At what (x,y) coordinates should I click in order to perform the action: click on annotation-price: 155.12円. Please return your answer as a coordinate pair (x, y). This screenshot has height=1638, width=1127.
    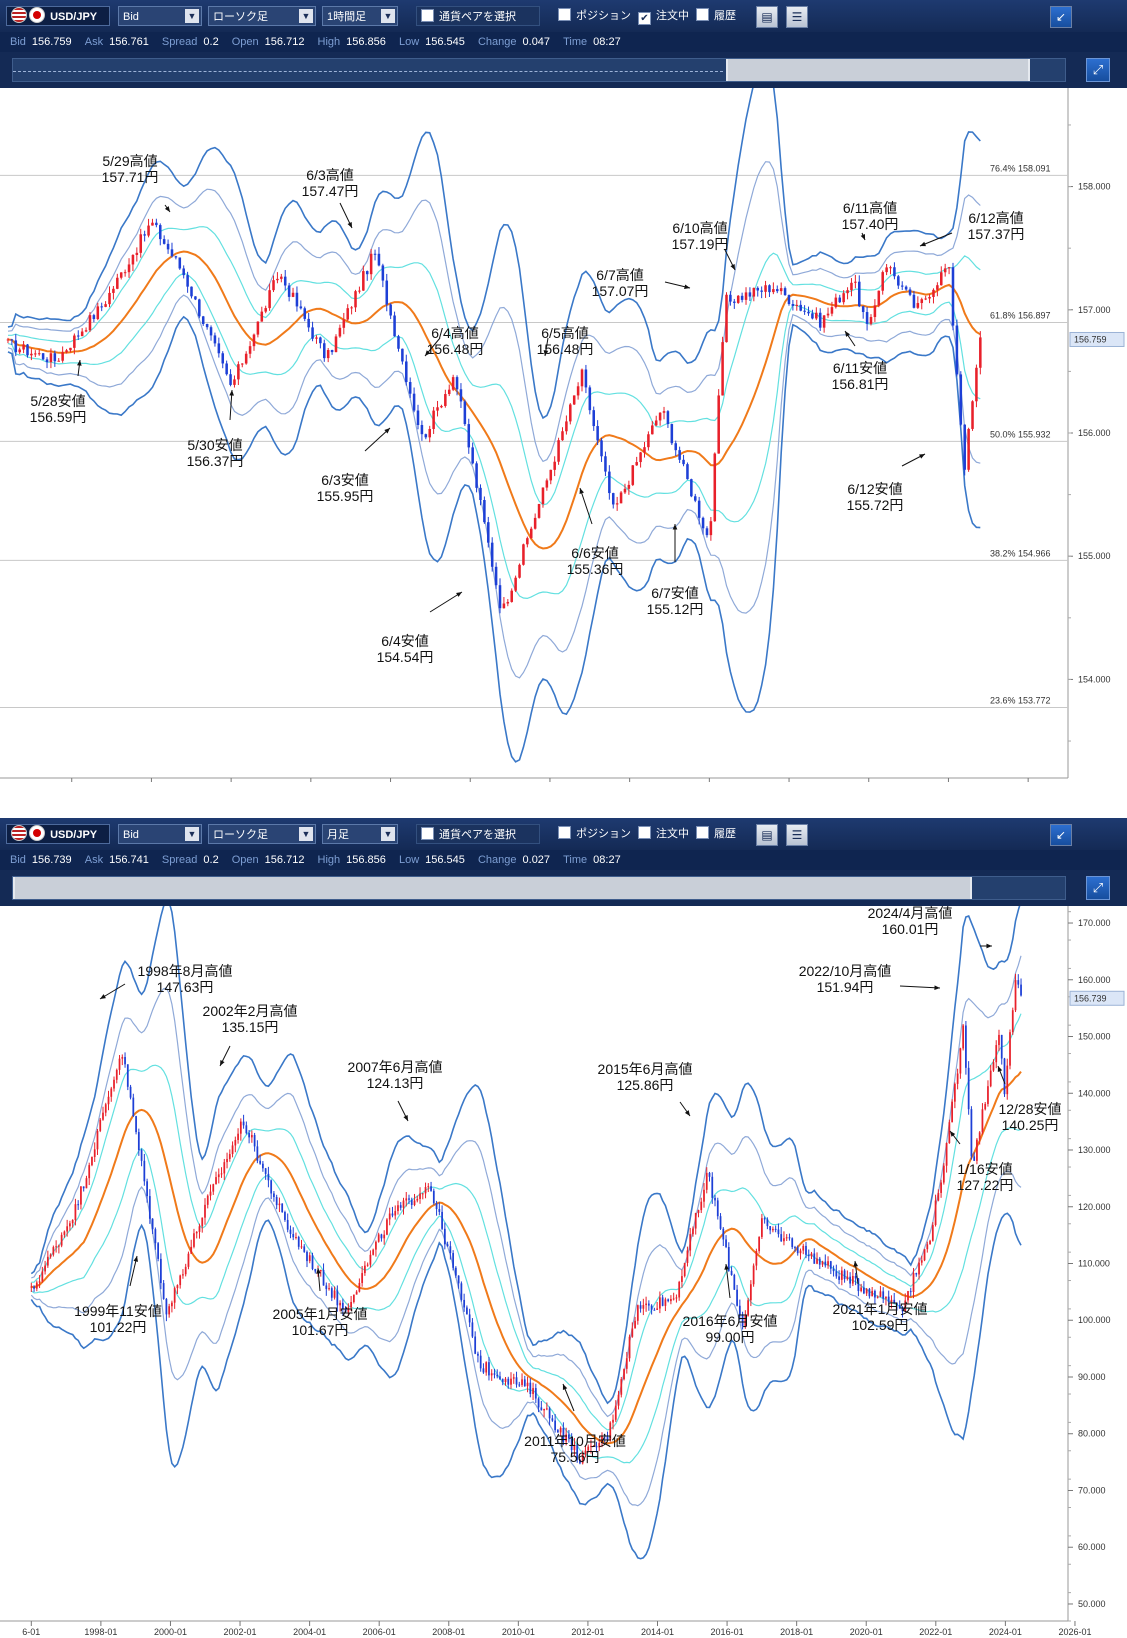
    Looking at the image, I should click on (675, 609).